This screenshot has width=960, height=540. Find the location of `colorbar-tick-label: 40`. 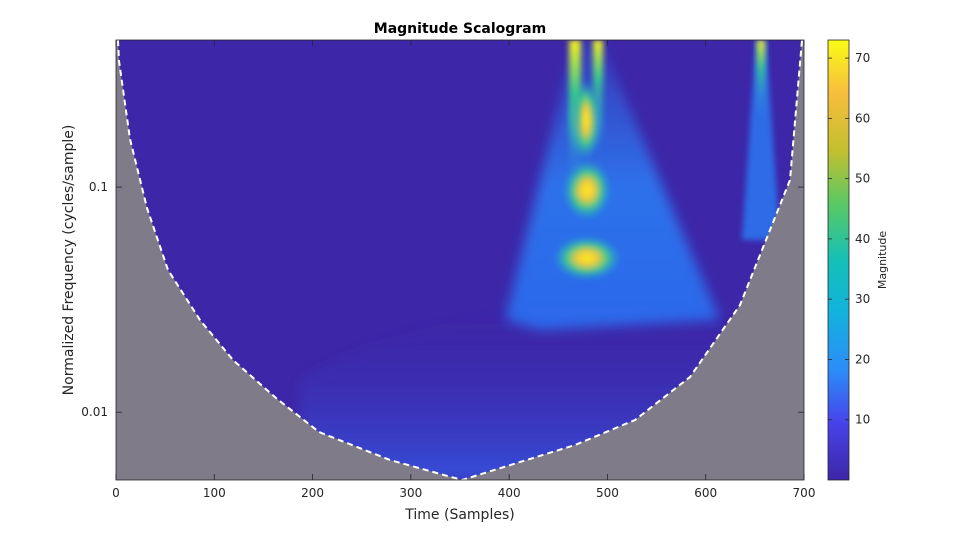

colorbar-tick-label: 40 is located at coordinates (862, 239).